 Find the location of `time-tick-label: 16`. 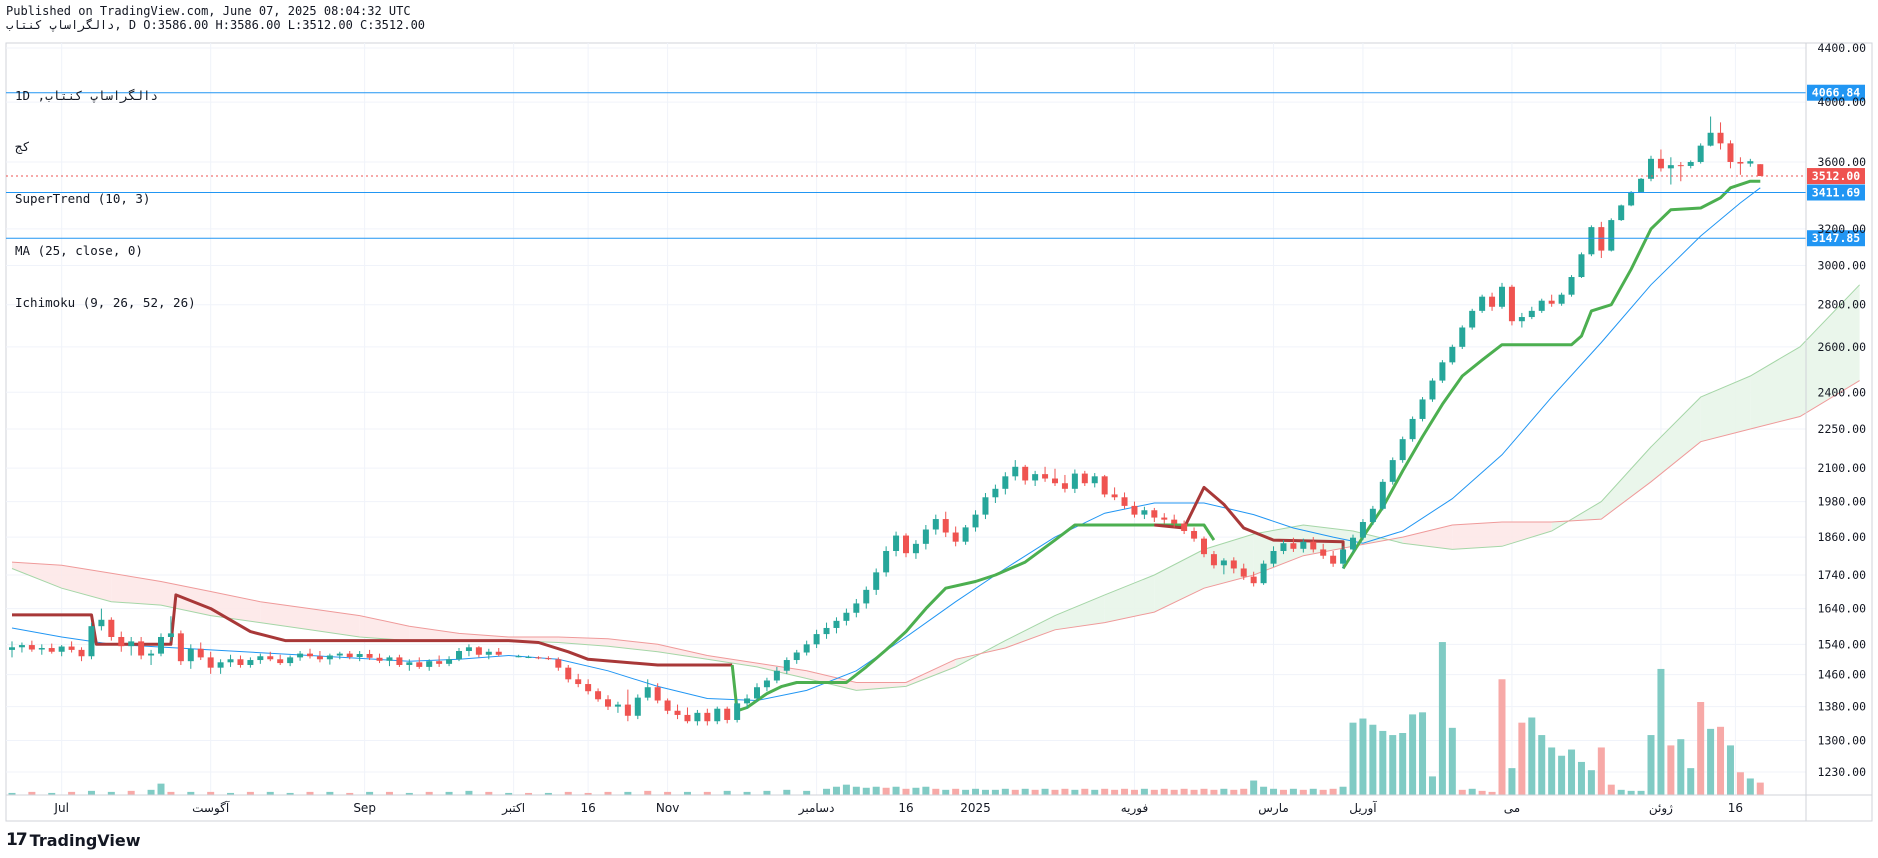

time-tick-label: 16 is located at coordinates (587, 808).